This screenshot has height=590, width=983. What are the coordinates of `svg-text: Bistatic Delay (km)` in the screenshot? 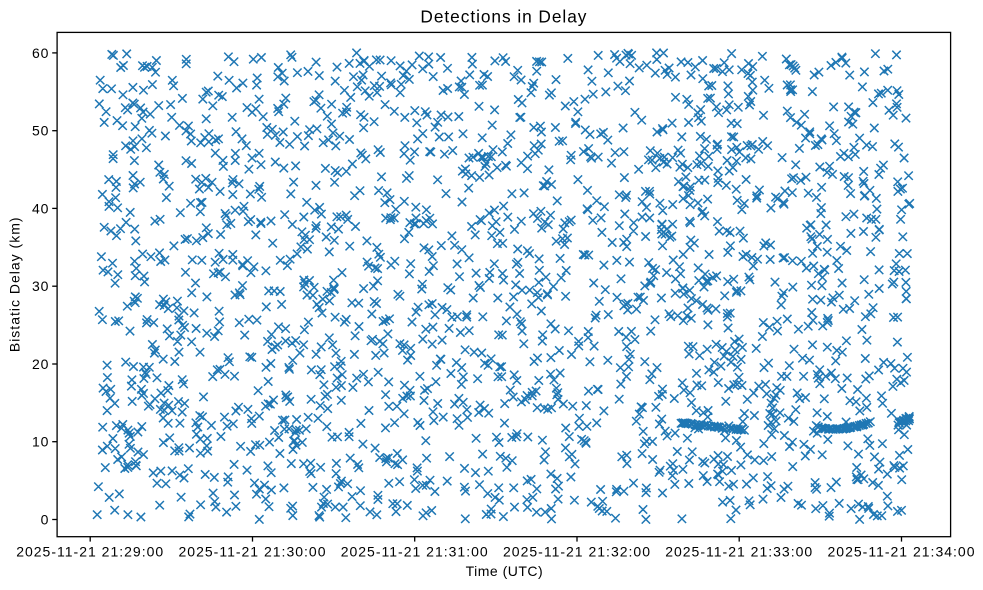 It's located at (15, 284).